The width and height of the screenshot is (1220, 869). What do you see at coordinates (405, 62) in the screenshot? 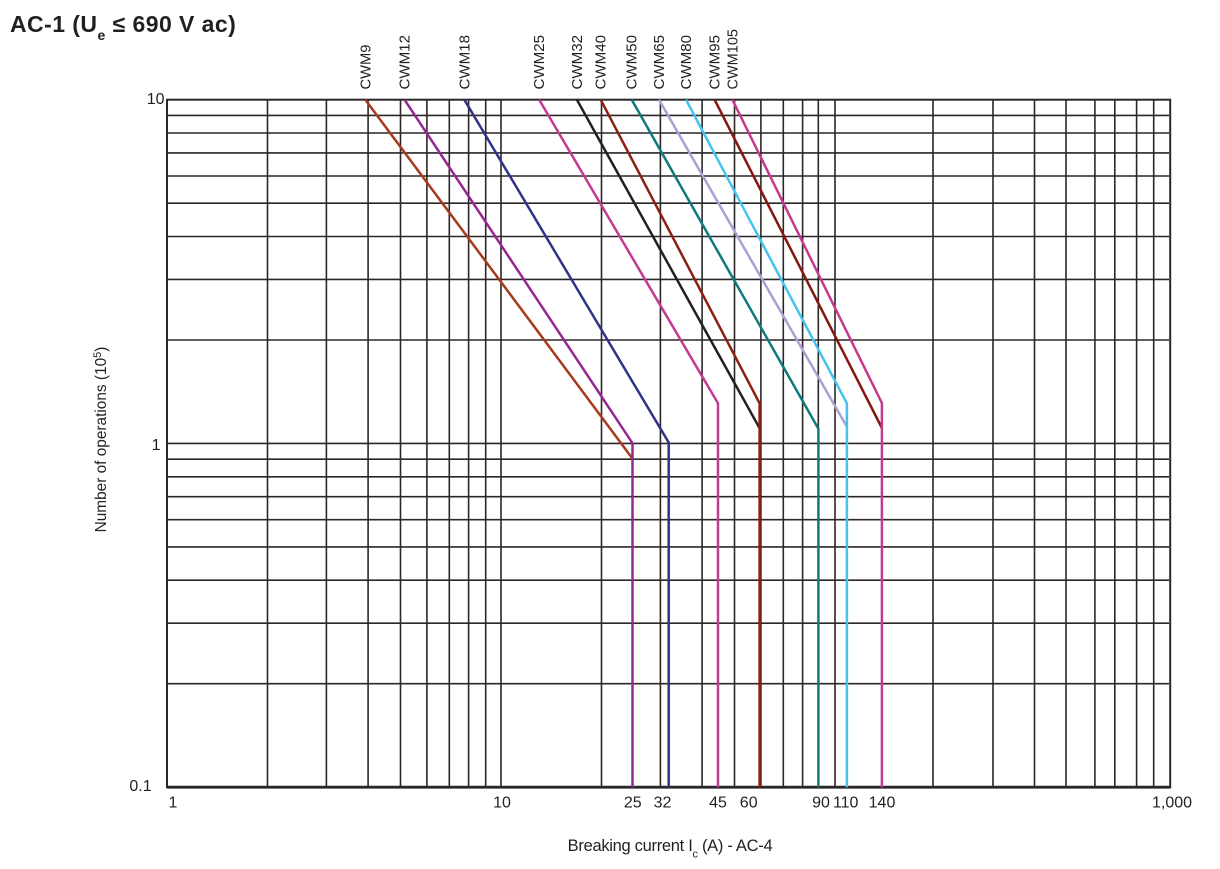
I see `svg-text: CWM12` at bounding box center [405, 62].